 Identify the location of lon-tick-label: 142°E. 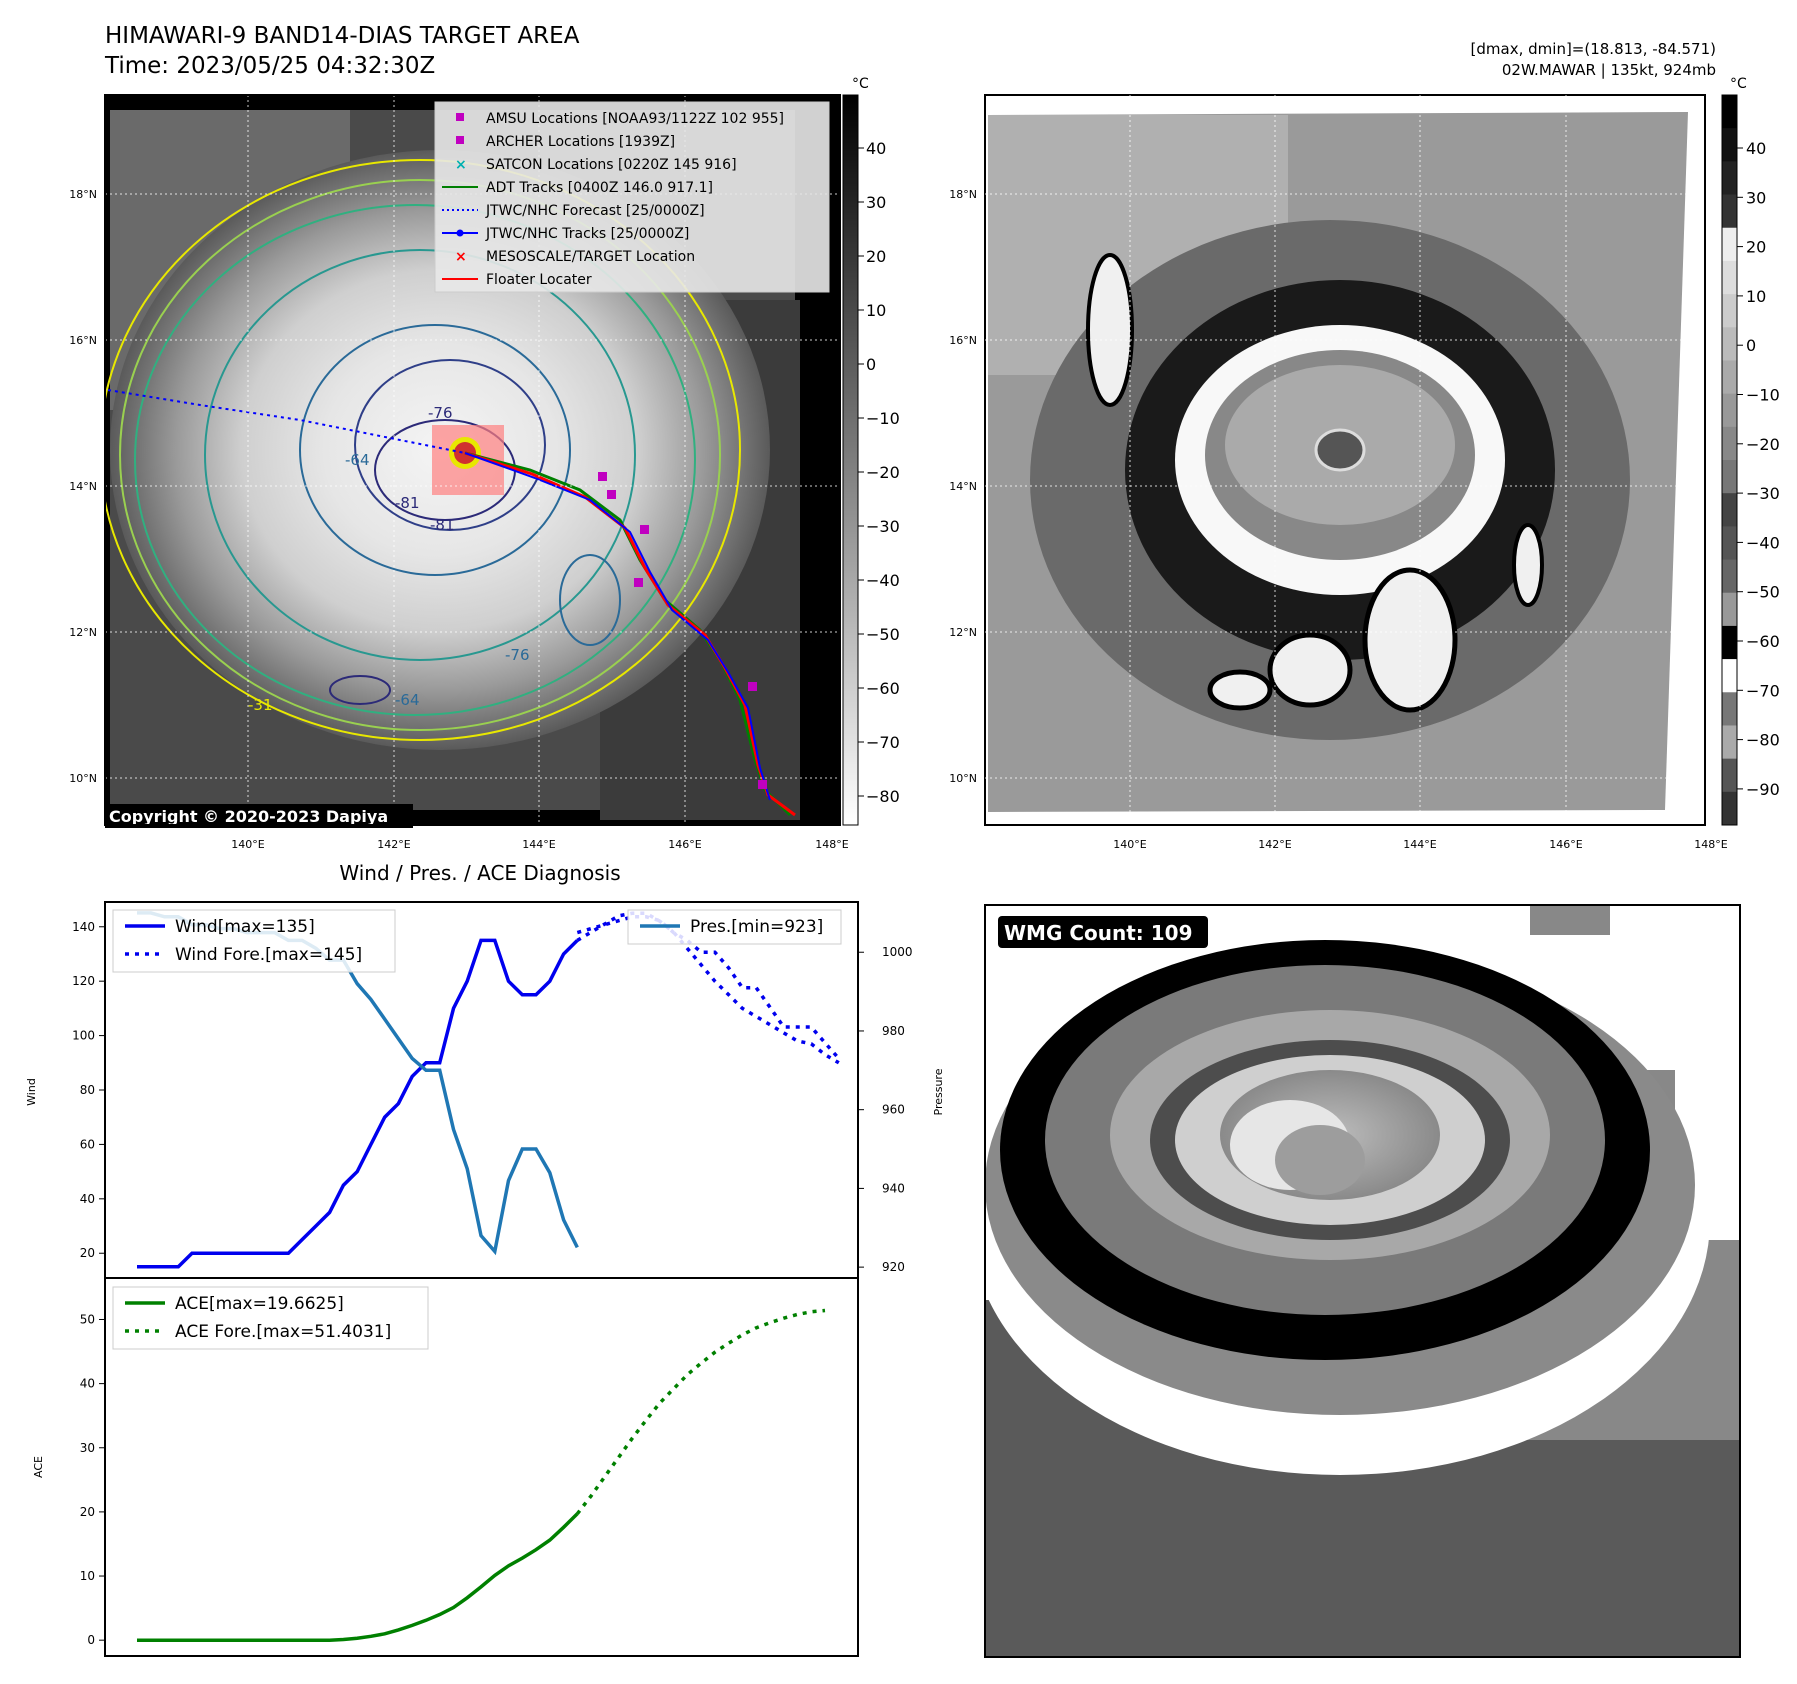
(393, 844).